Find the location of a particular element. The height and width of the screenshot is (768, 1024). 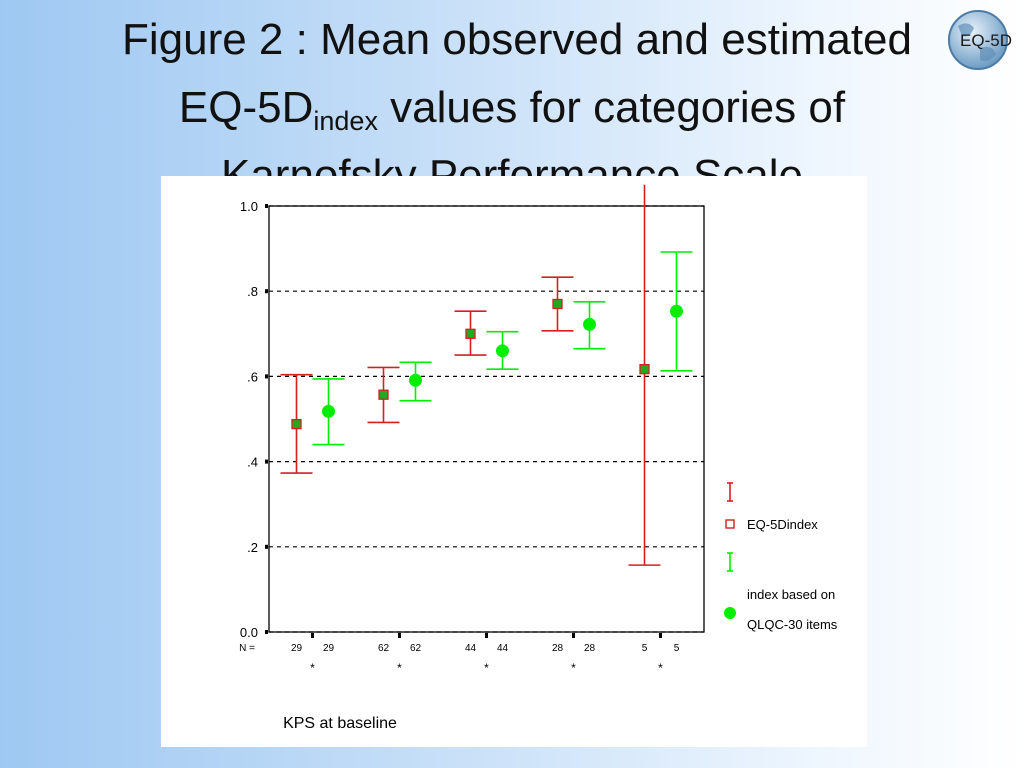

logo-text: EQ-5D is located at coordinates (986, 40).